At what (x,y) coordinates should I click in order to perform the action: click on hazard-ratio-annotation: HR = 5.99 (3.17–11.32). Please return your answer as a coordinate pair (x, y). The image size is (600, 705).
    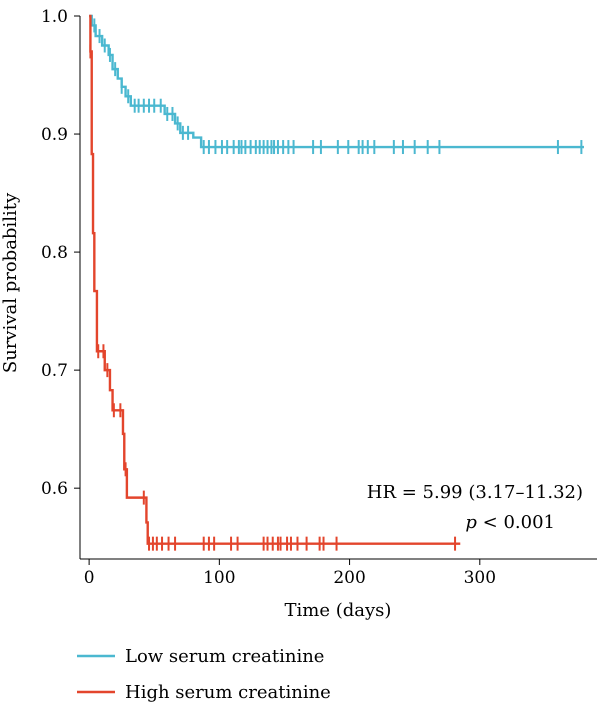
    Looking at the image, I should click on (475, 492).